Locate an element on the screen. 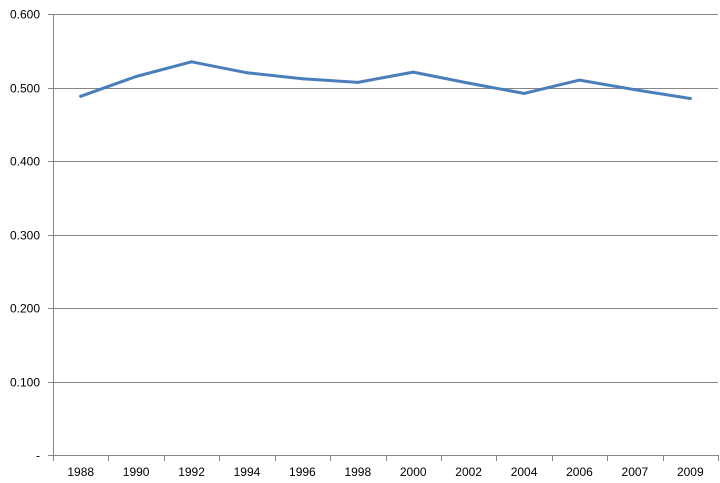 This screenshot has height=483, width=720. x-tick-label: 1996 is located at coordinates (302, 472).